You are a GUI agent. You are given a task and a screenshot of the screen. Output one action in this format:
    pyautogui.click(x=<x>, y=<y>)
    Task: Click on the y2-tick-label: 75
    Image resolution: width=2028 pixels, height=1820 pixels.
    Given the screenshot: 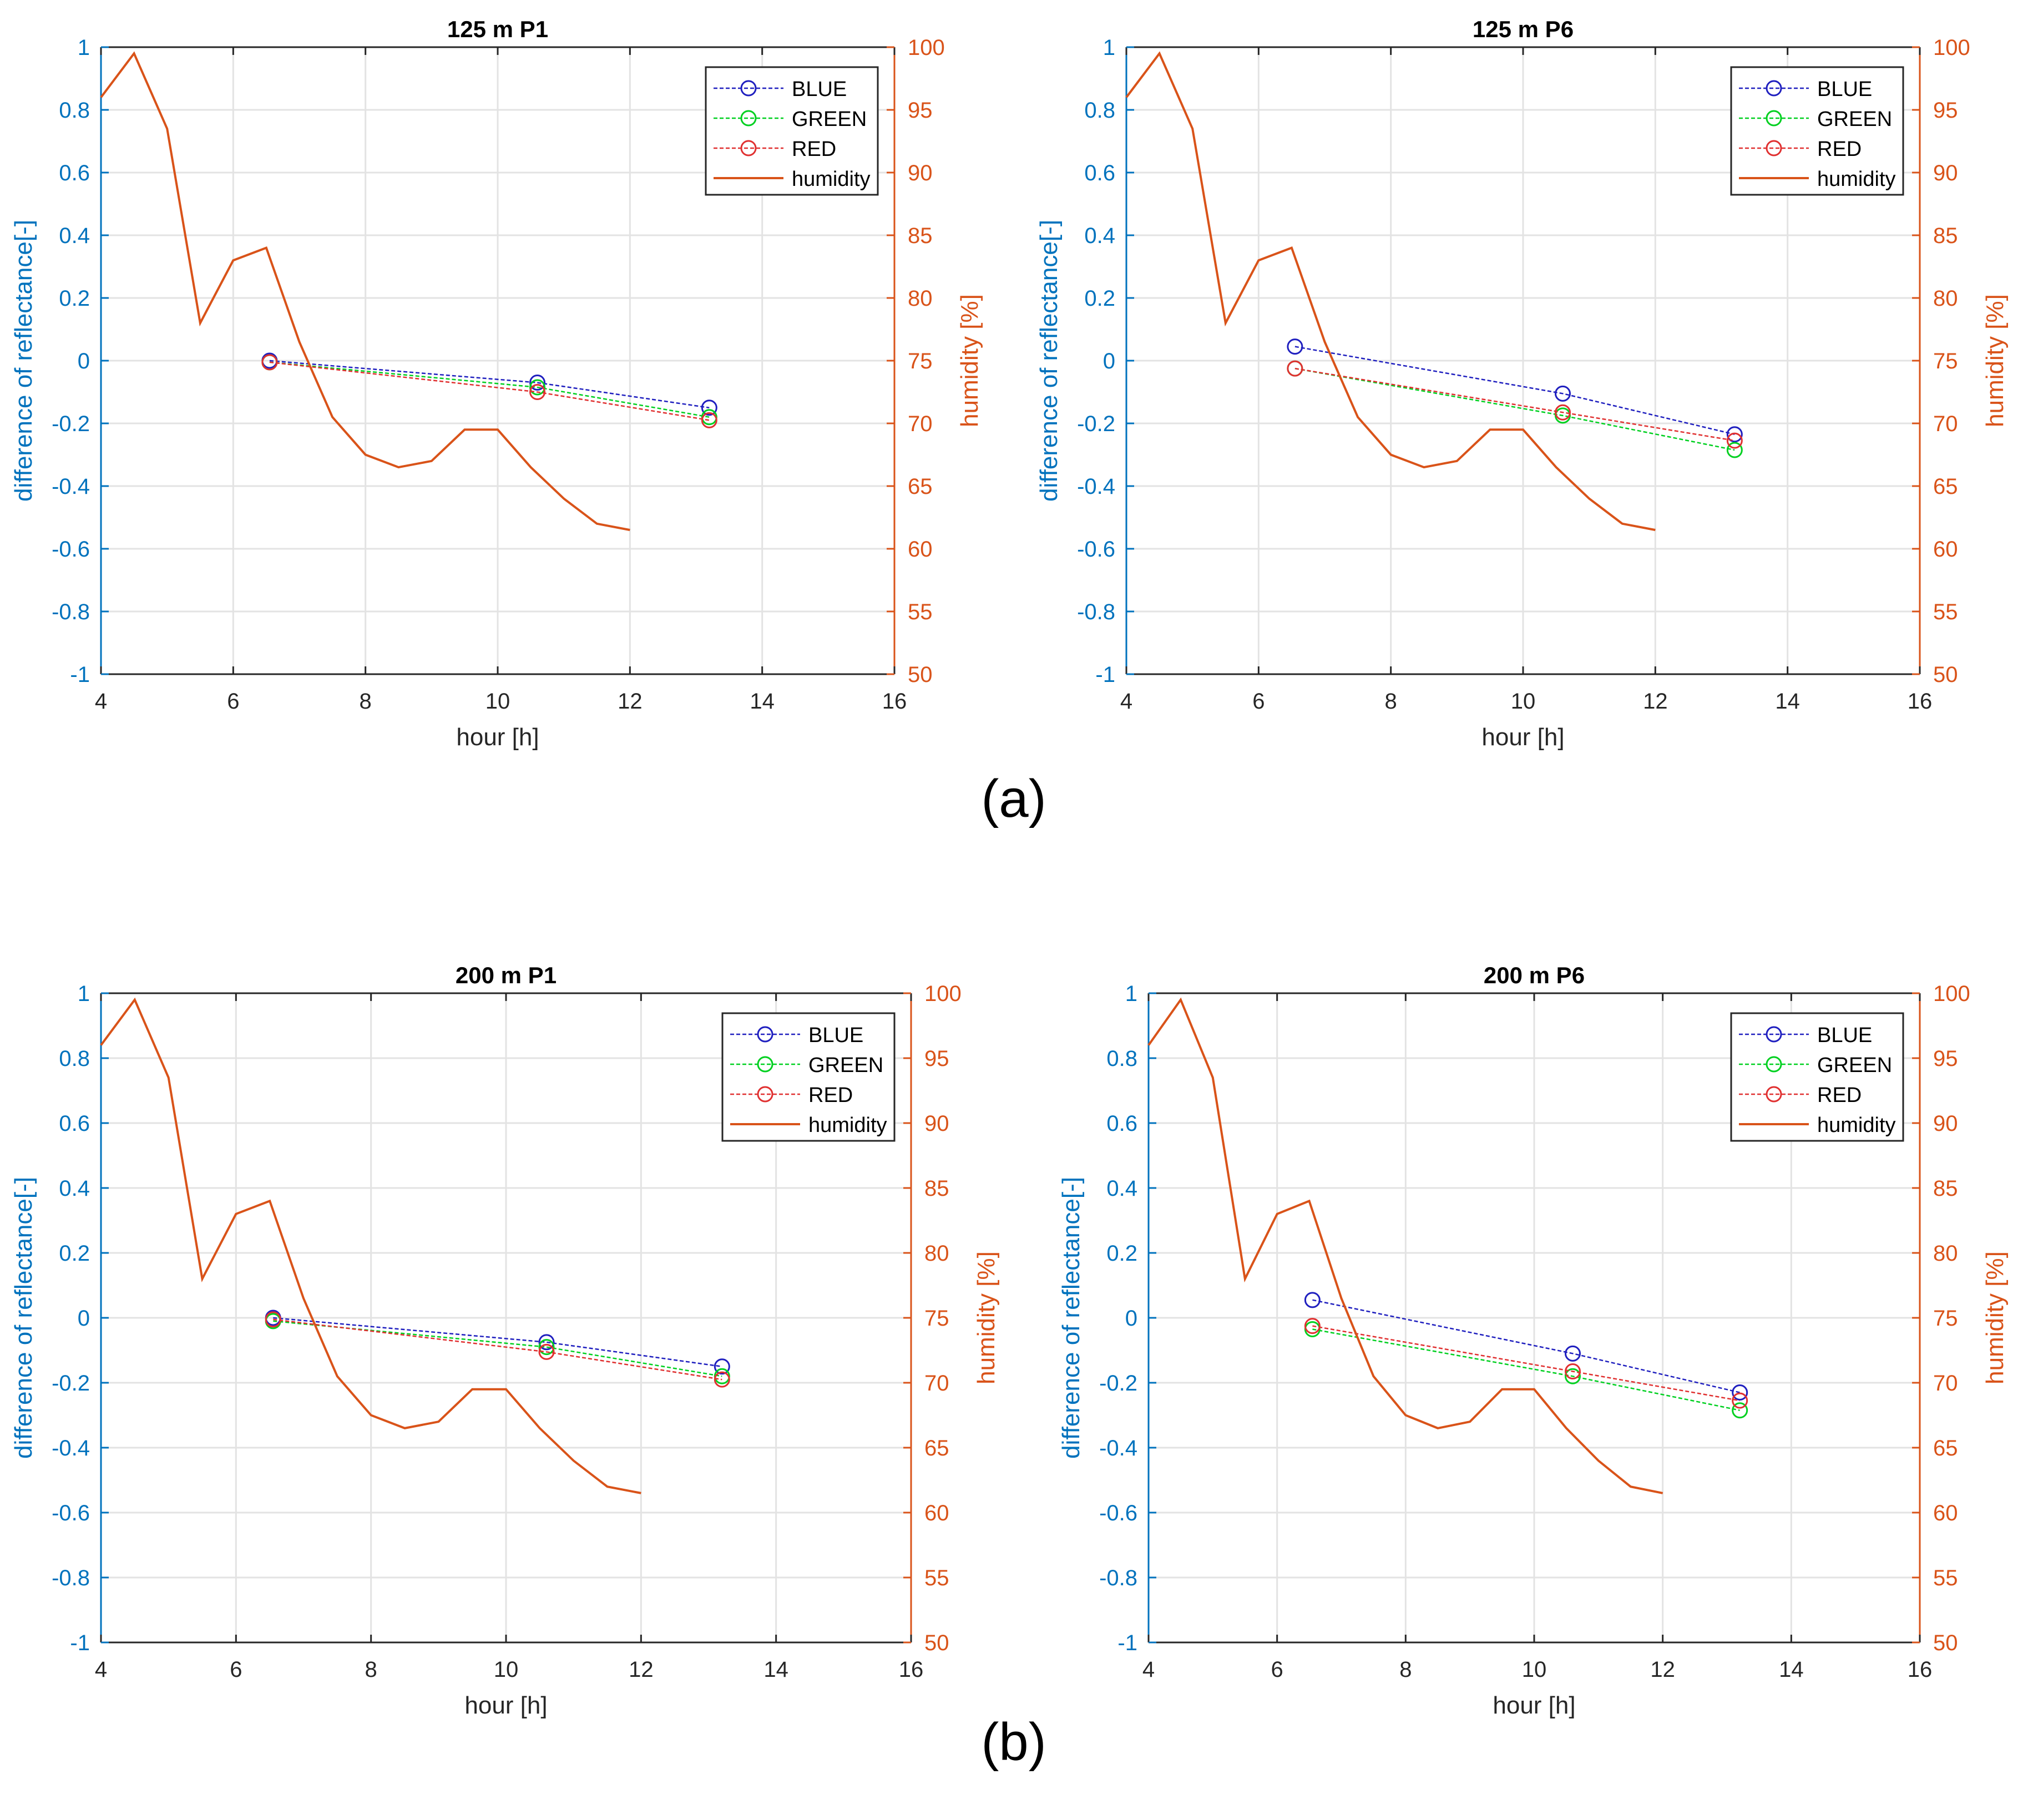 What is the action you would take?
    pyautogui.click(x=920, y=361)
    